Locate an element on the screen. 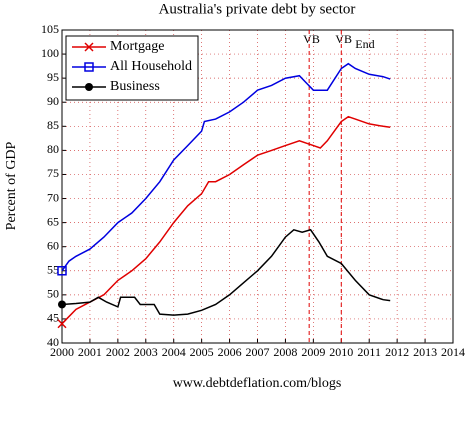  line-series is located at coordinates (226, 272).